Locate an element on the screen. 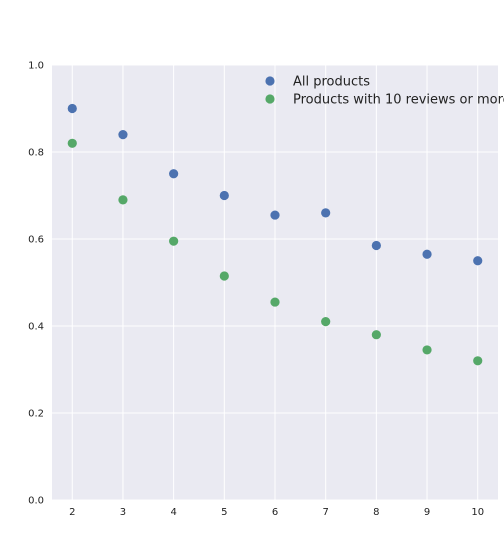 This screenshot has width=504, height=546. x-tick-label: 4 is located at coordinates (173, 512).